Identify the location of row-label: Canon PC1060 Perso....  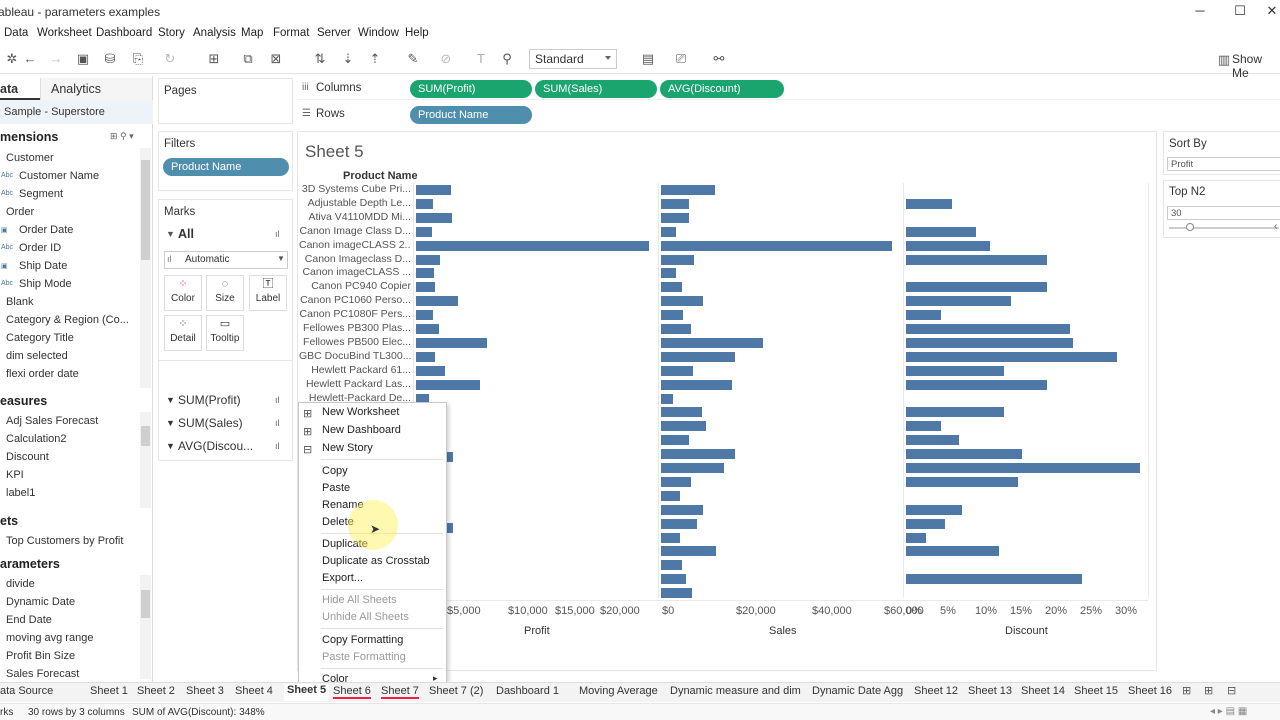
(355, 300).